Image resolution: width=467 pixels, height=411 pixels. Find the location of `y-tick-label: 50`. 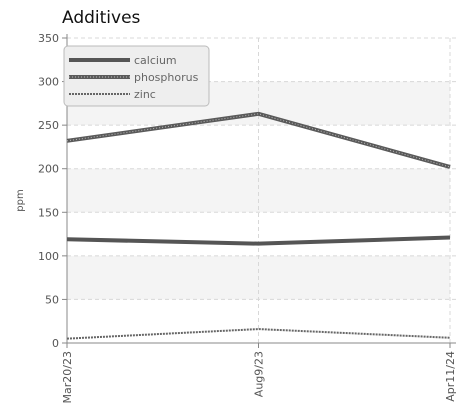

y-tick-label: 50 is located at coordinates (52, 299).